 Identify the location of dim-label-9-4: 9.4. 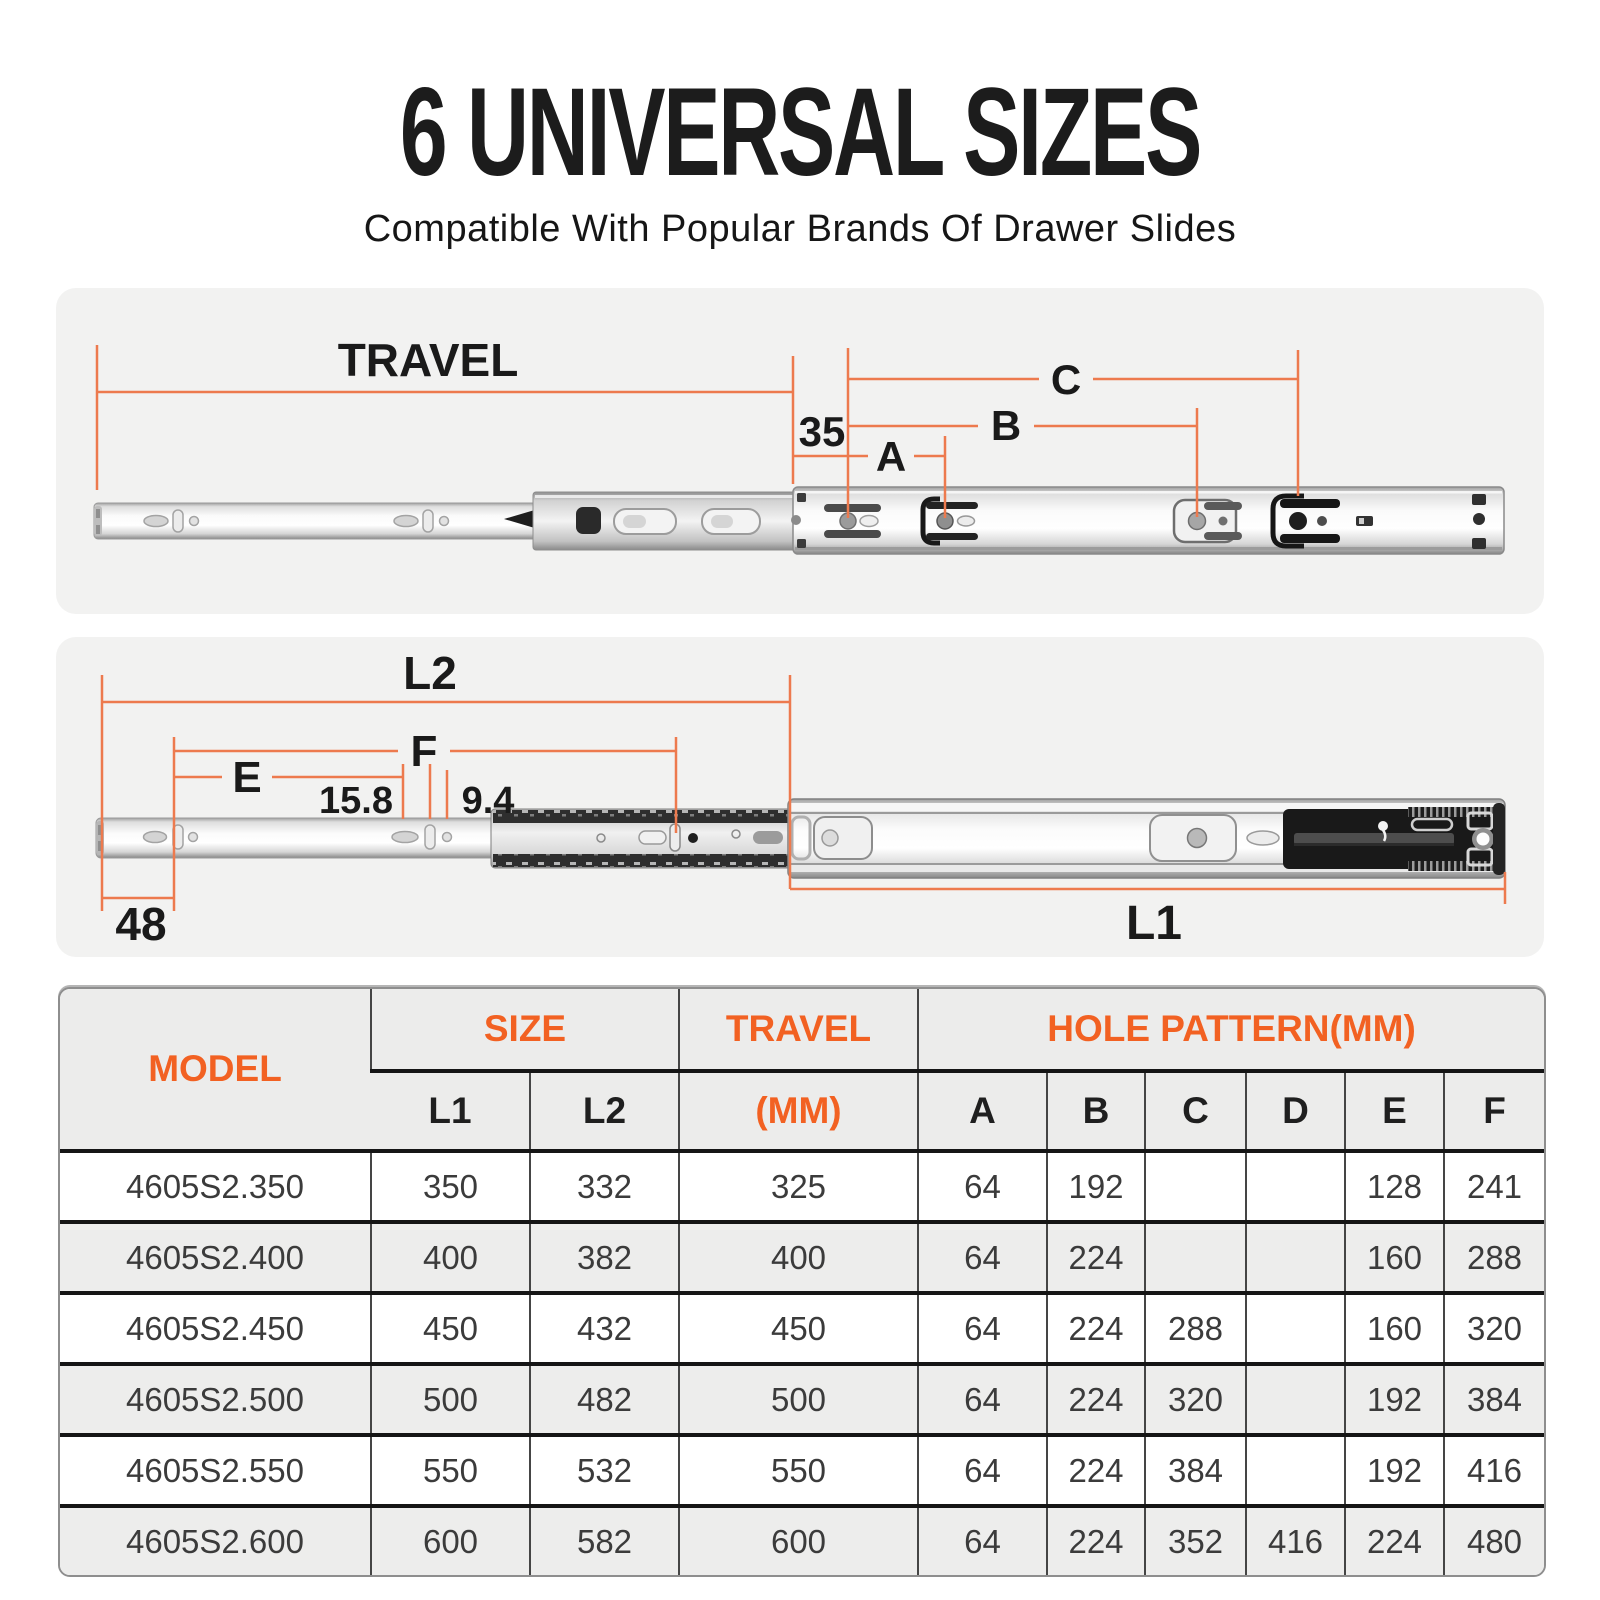
(488, 801).